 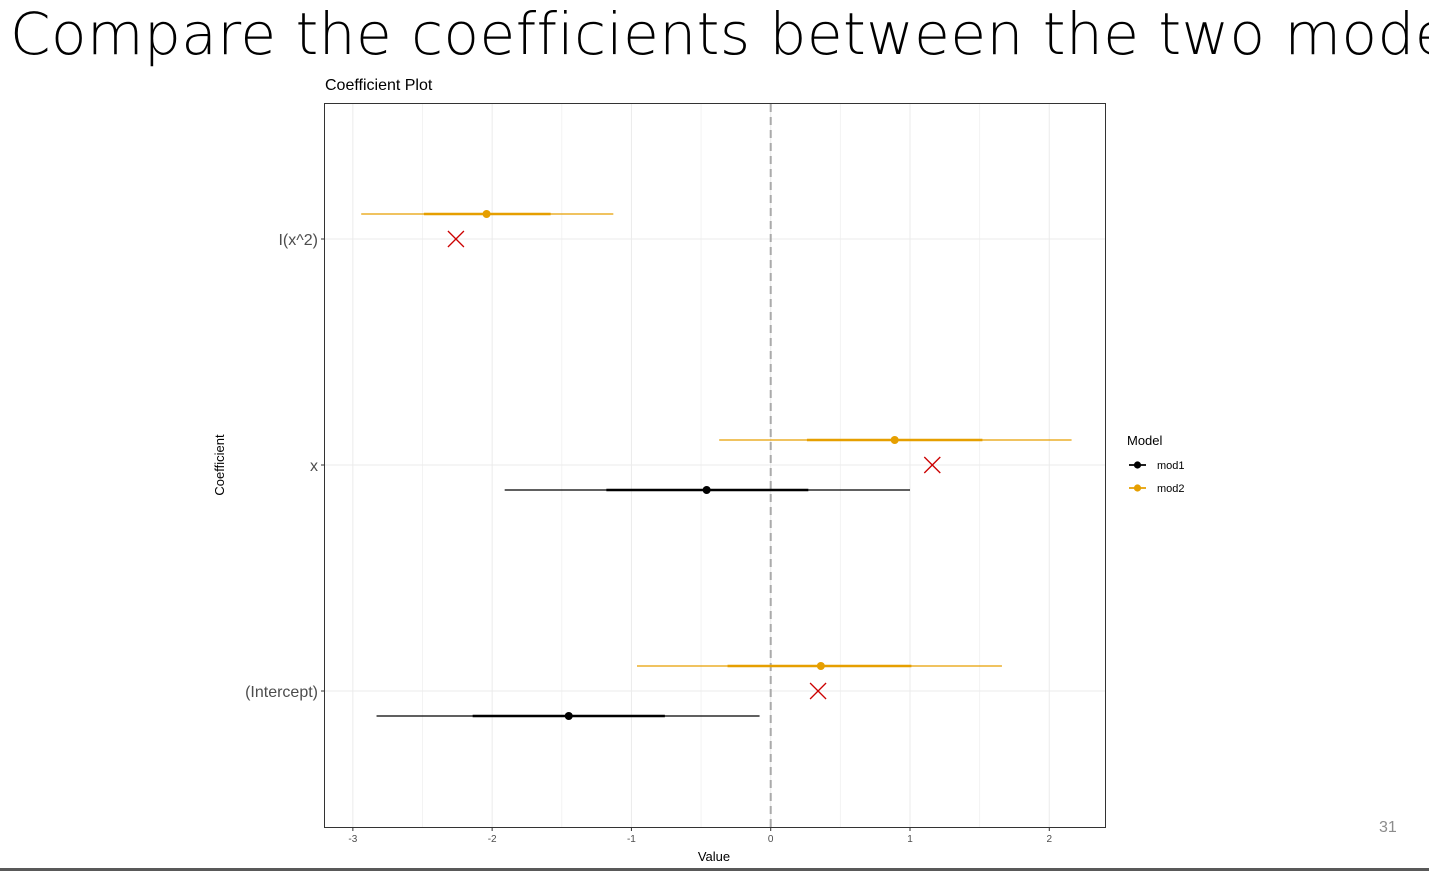 What do you see at coordinates (631, 839) in the screenshot?
I see `x-tick-label: -1` at bounding box center [631, 839].